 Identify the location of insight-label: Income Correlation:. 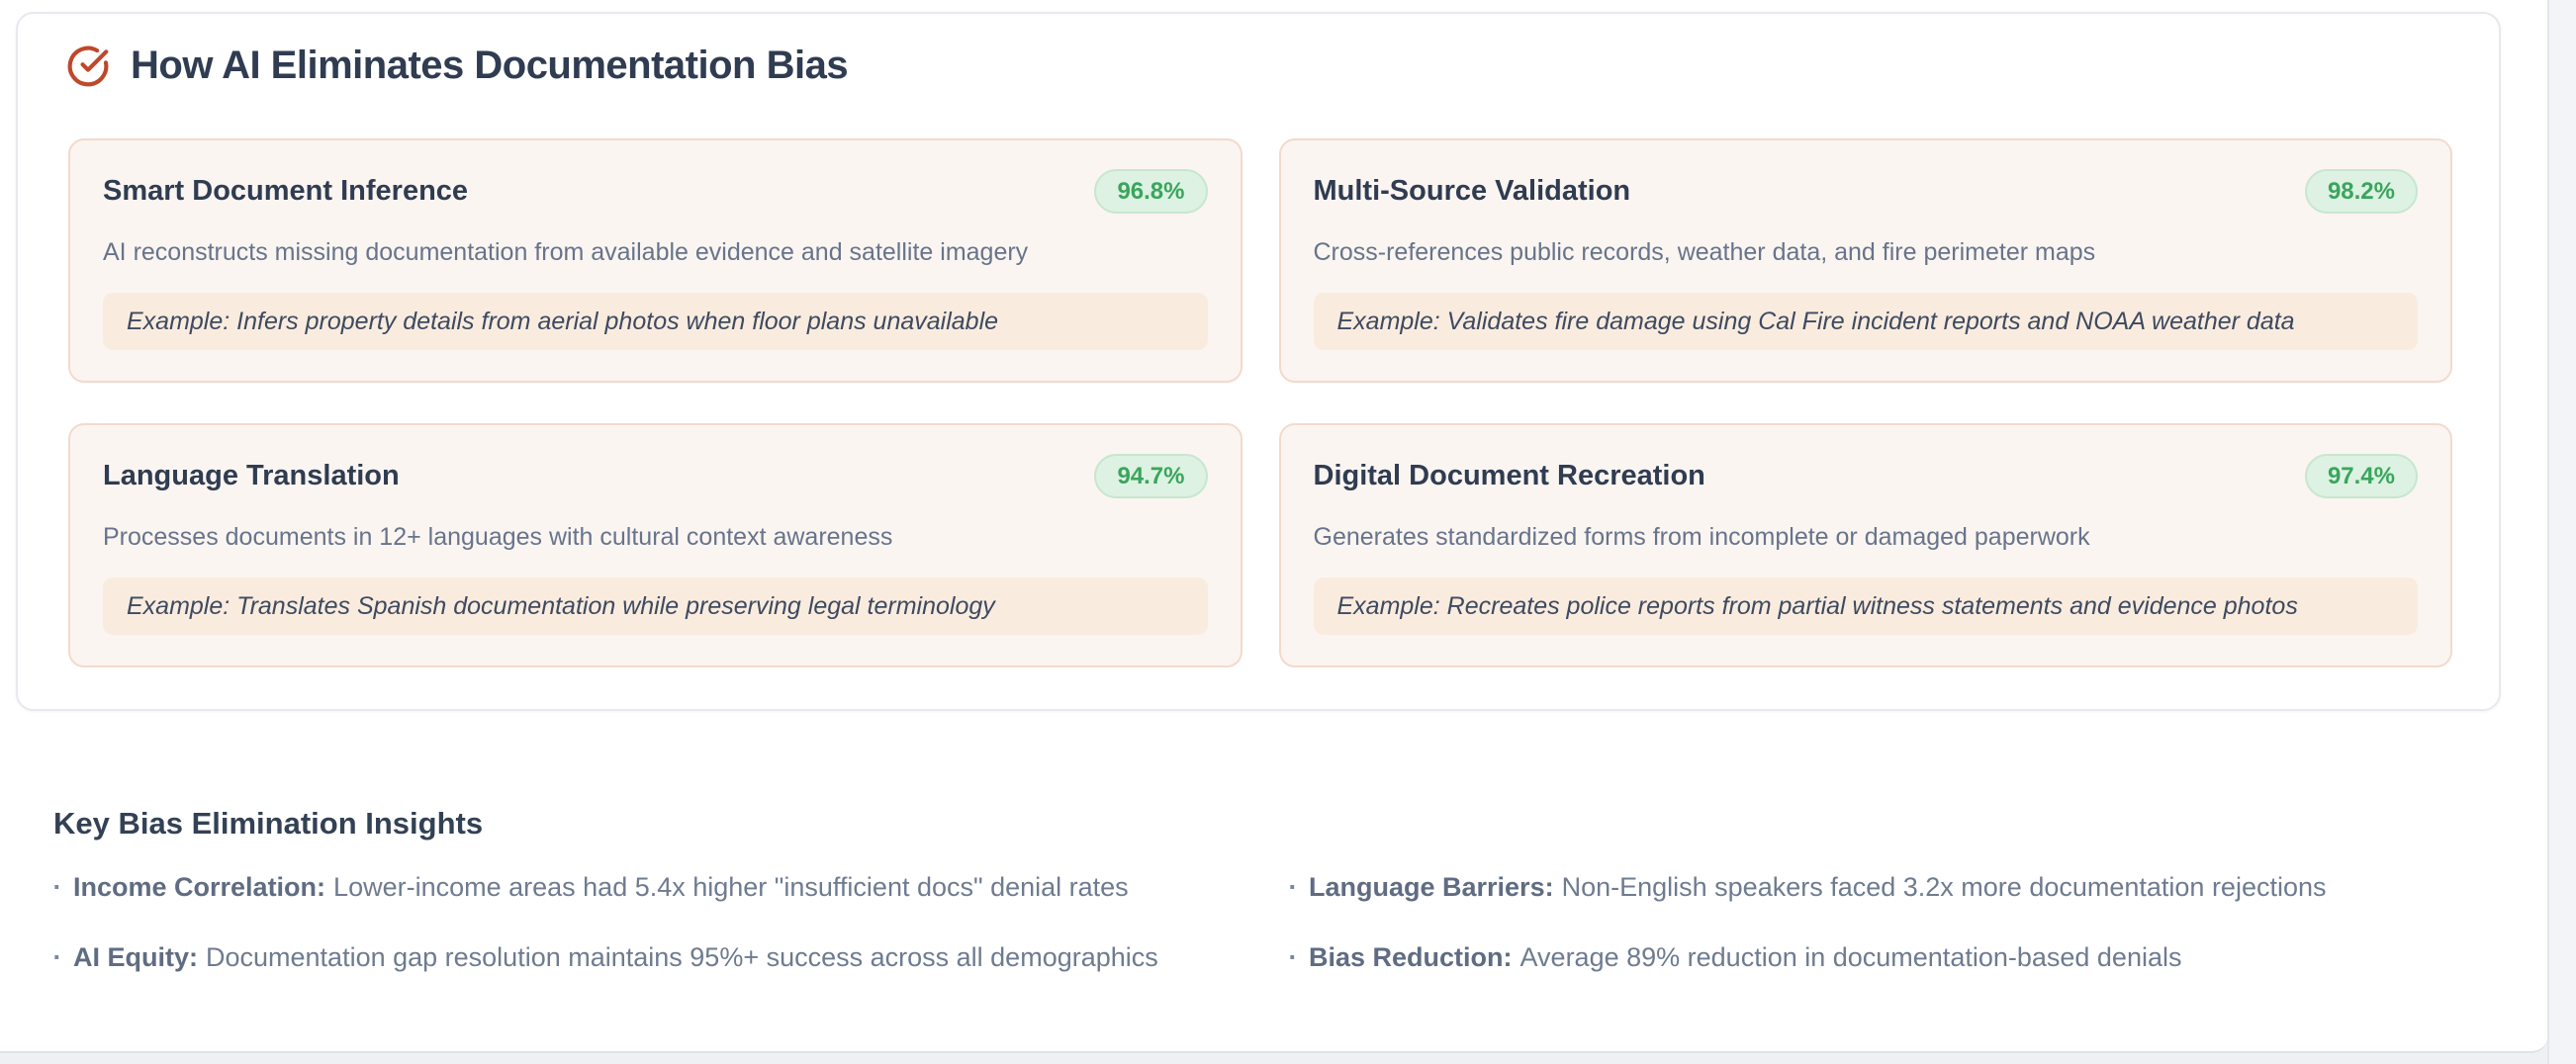
(199, 887).